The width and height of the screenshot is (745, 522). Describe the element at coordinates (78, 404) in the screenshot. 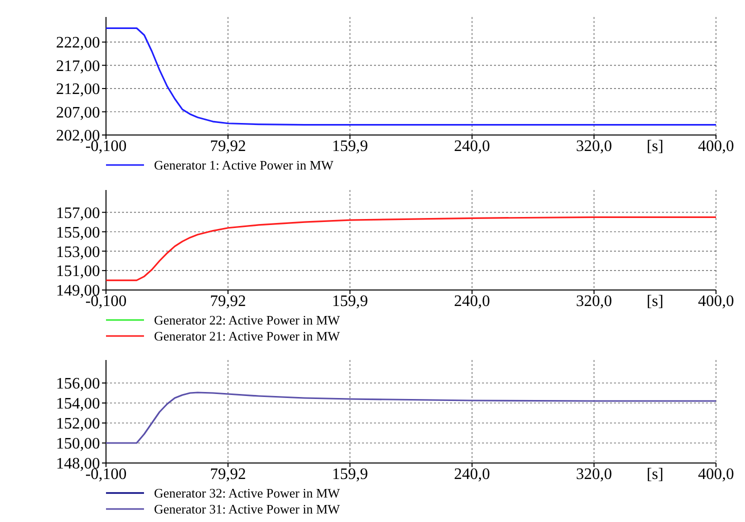

I see `y-tick-label: 154,00` at that location.